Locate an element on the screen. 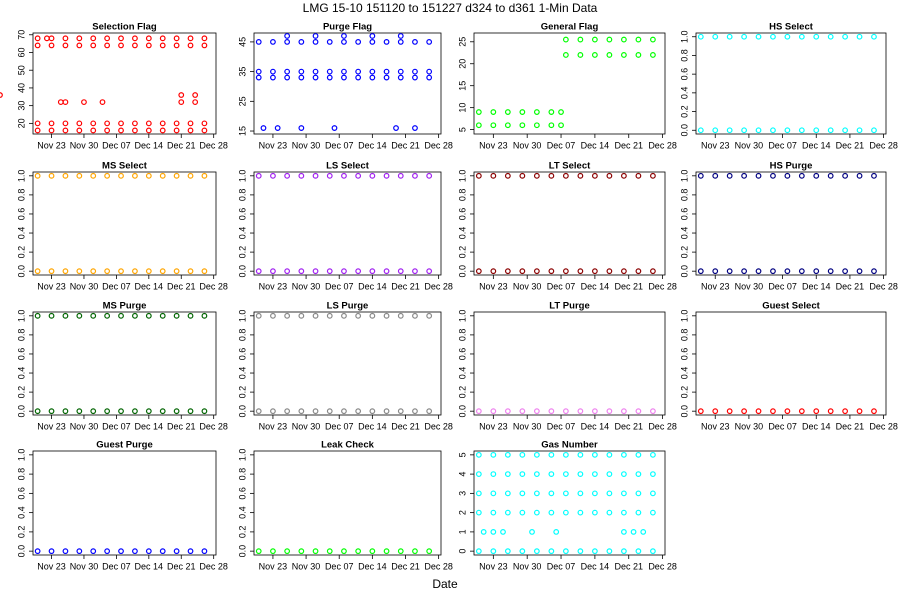 Image resolution: width=900 pixels, height=600 pixels. y-tick-label: 25 is located at coordinates (462, 42).